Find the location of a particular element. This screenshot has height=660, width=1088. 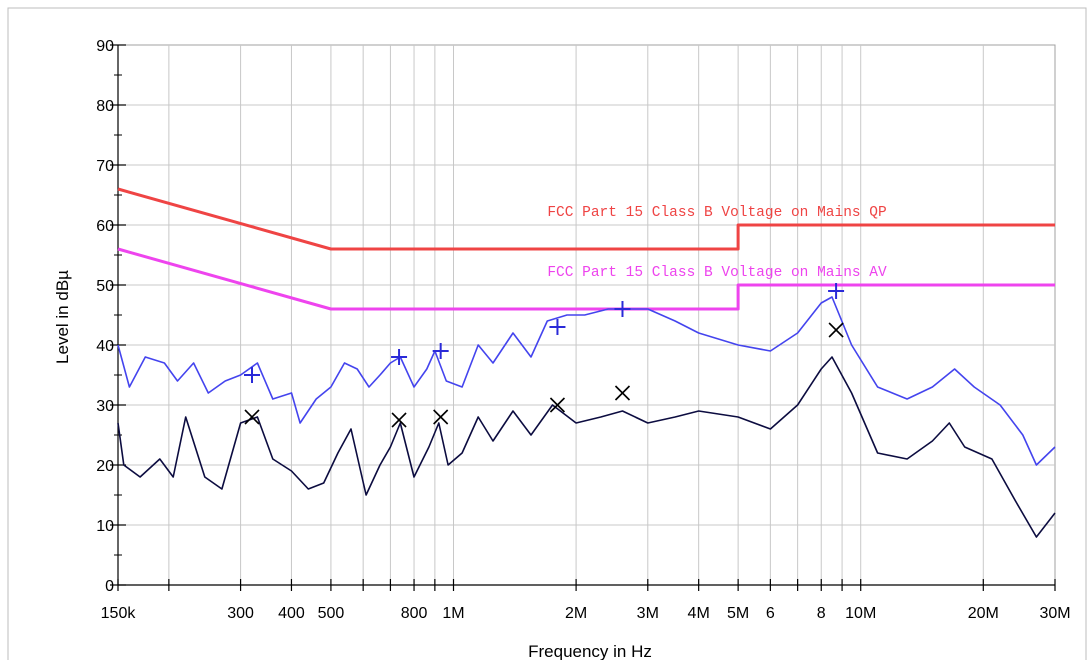

x-tick-label: 400 is located at coordinates (291, 613).